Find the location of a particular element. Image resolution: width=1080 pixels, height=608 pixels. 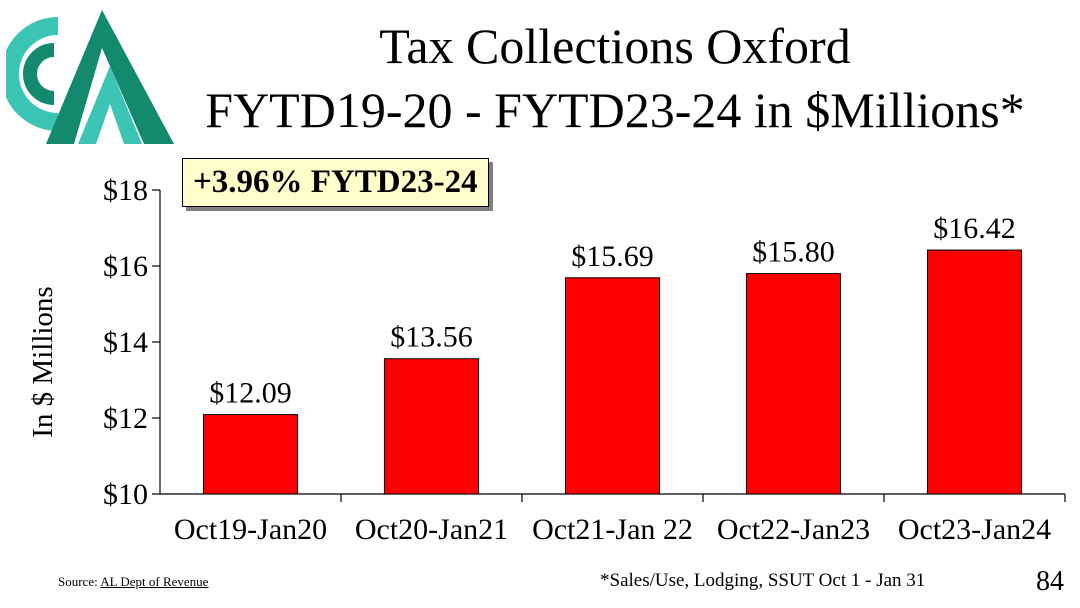

logo-outer-arc is located at coordinates (32, 74).